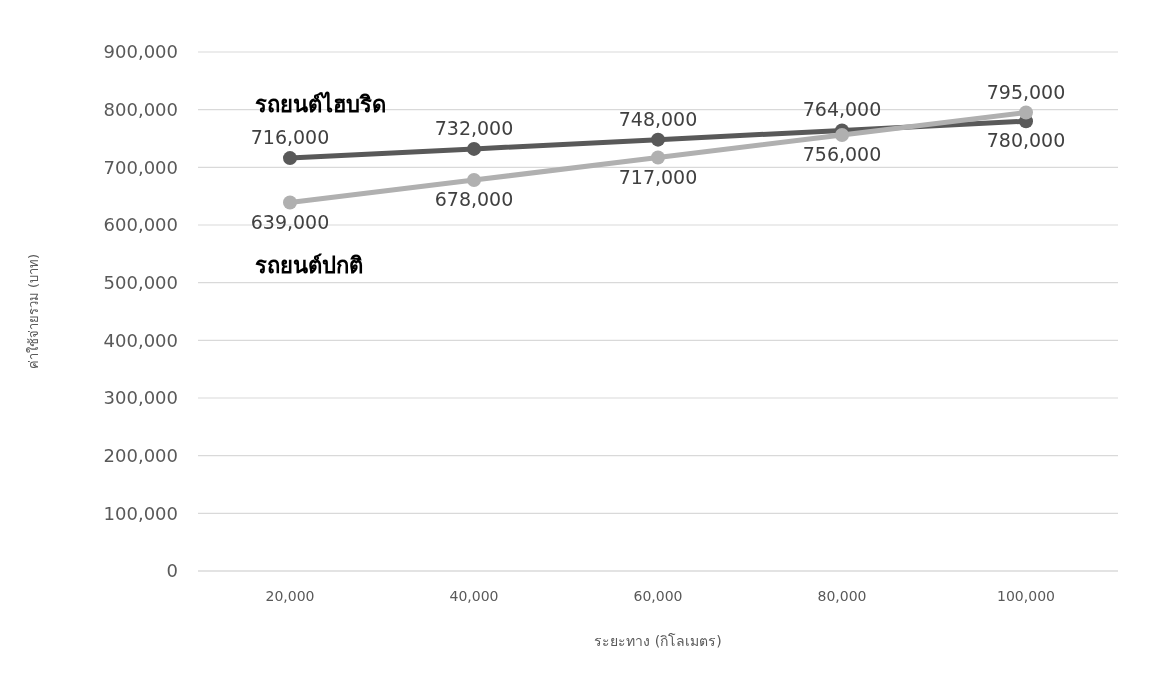  Describe the element at coordinates (140, 513) in the screenshot. I see `y-tick-label: 100,000` at that location.